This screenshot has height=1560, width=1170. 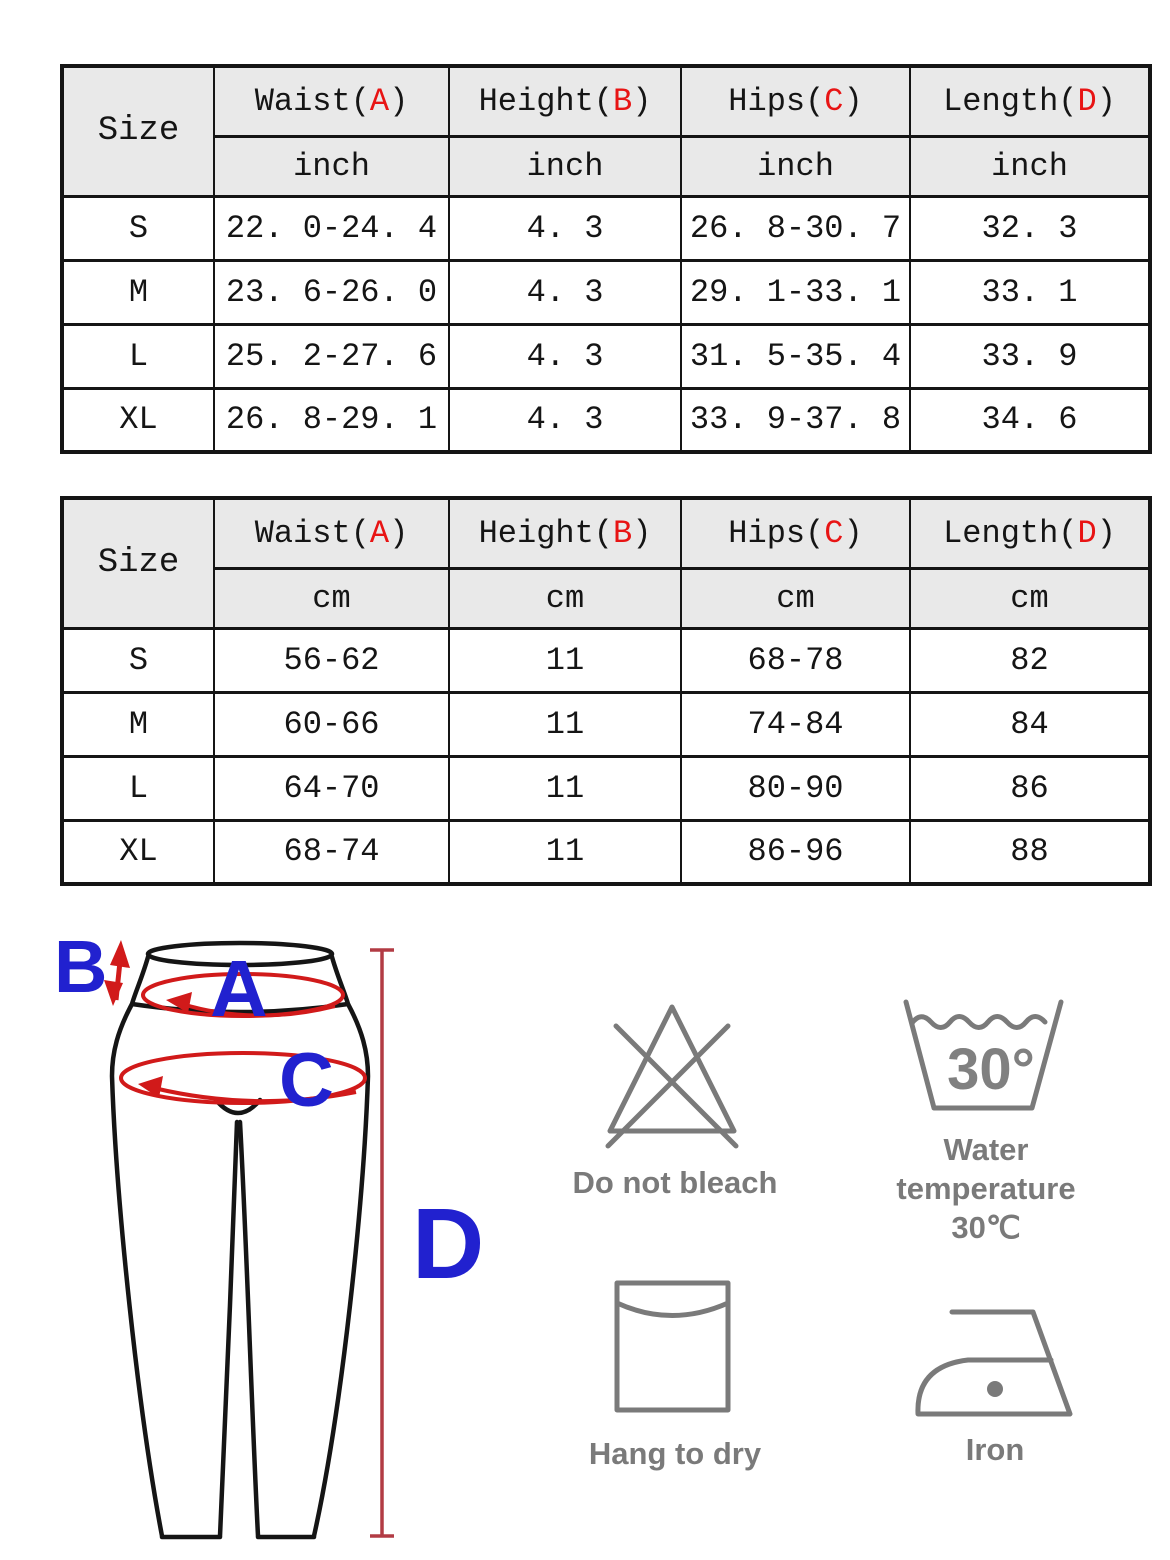 I want to click on diagram-letters: B A C D, so click(x=269, y=1112).